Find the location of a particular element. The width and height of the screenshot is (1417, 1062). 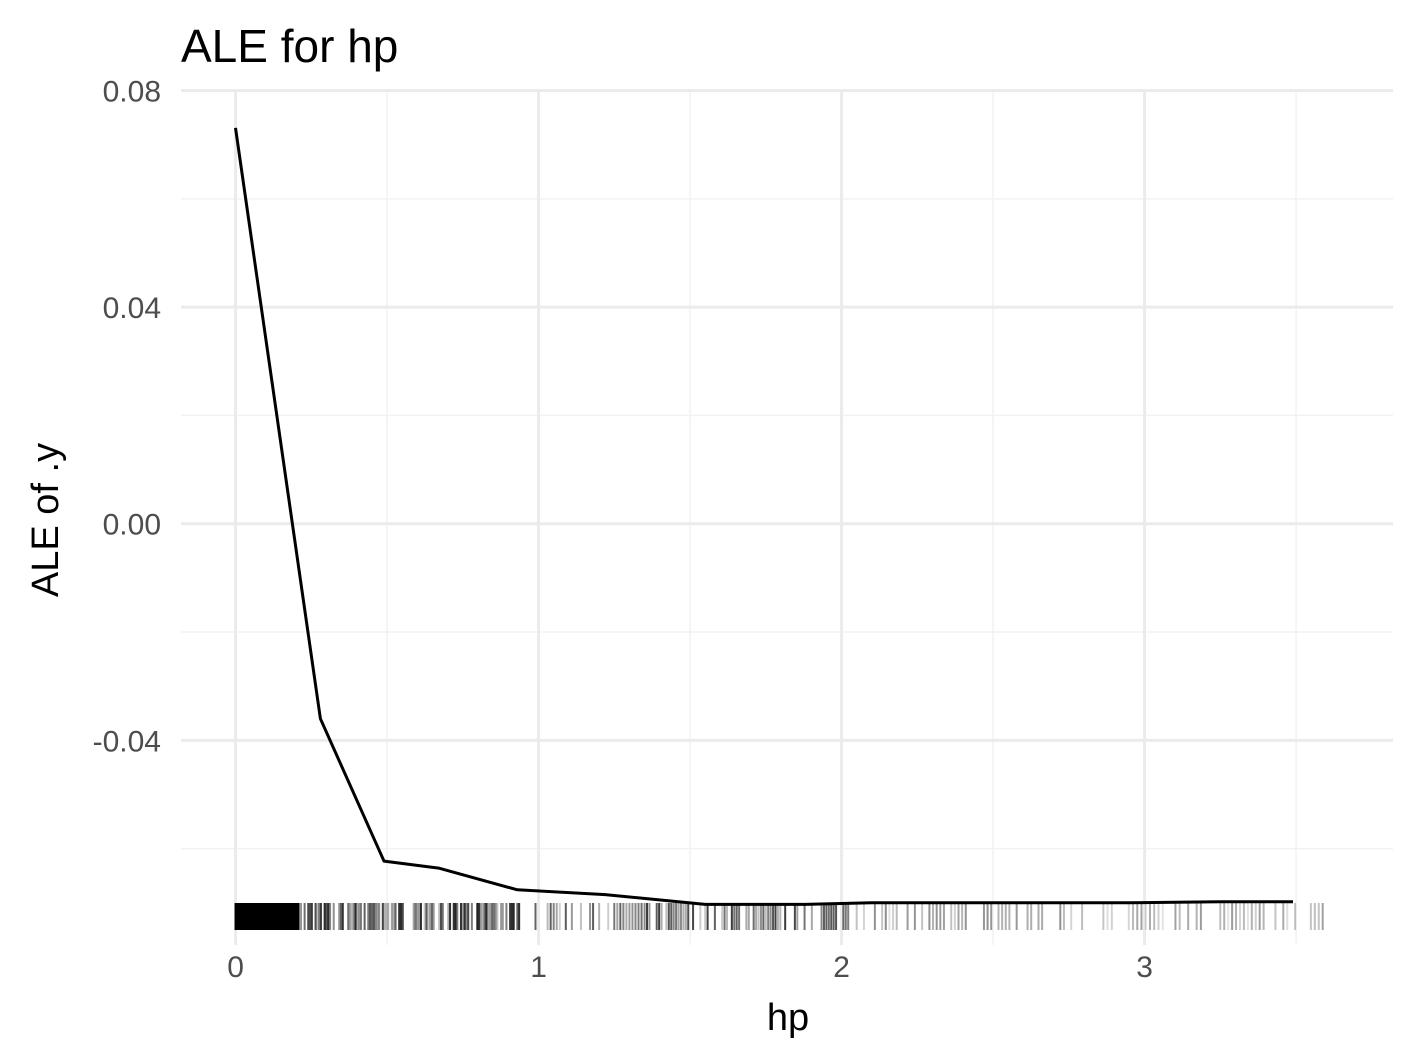

y-tick-label: -0.04 is located at coordinates (127, 741).